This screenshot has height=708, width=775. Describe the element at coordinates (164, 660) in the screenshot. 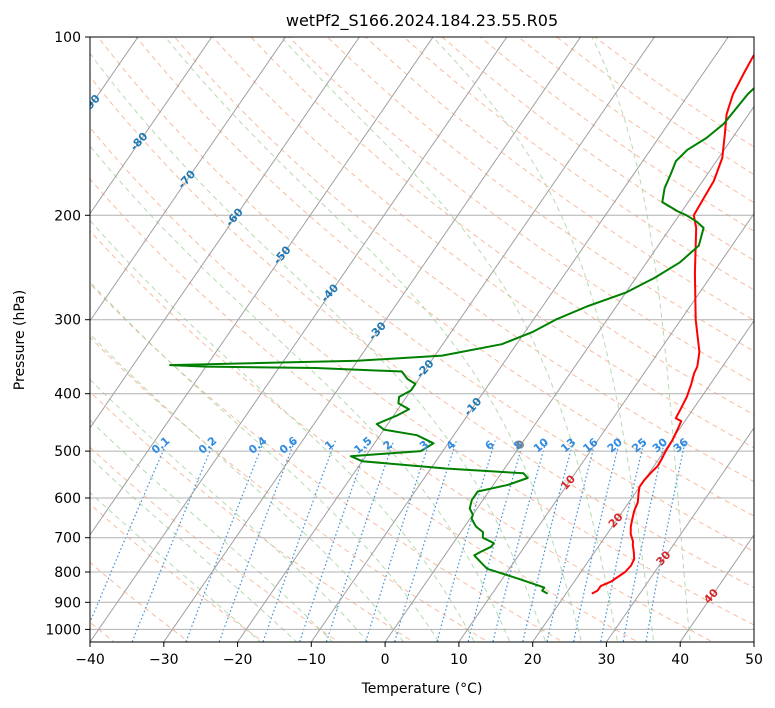

I see `x-tick-label: −30` at that location.